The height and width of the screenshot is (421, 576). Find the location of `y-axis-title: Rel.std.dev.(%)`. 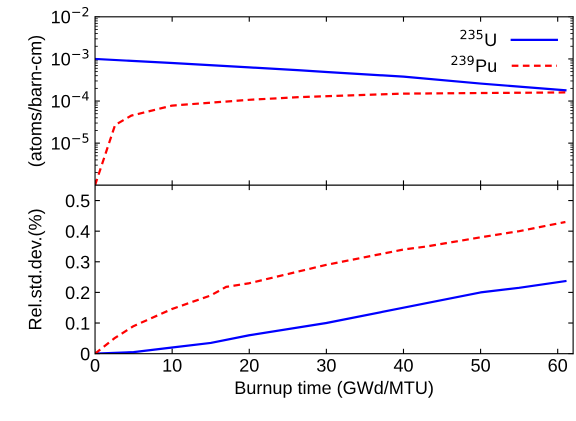

y-axis-title: Rel.std.dev.(%) is located at coordinates (37, 269).